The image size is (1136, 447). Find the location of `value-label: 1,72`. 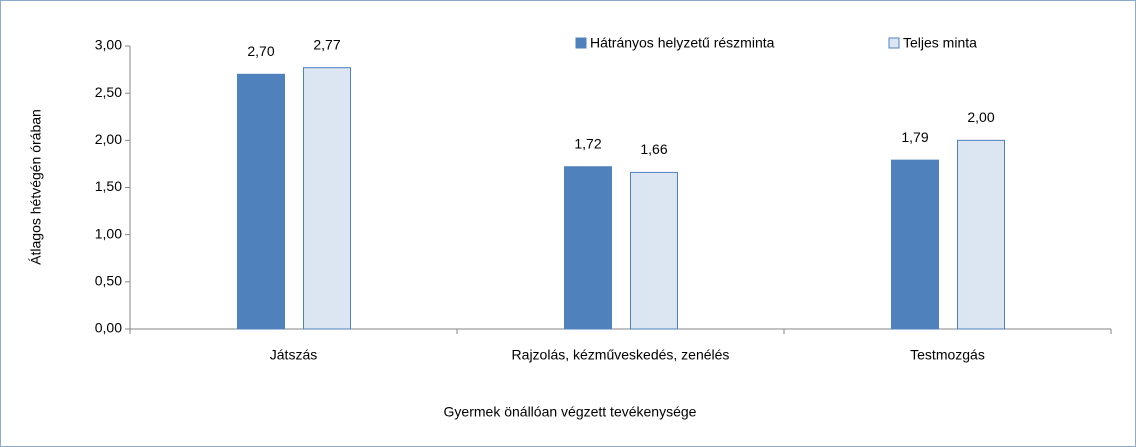

value-label: 1,72 is located at coordinates (587, 143).